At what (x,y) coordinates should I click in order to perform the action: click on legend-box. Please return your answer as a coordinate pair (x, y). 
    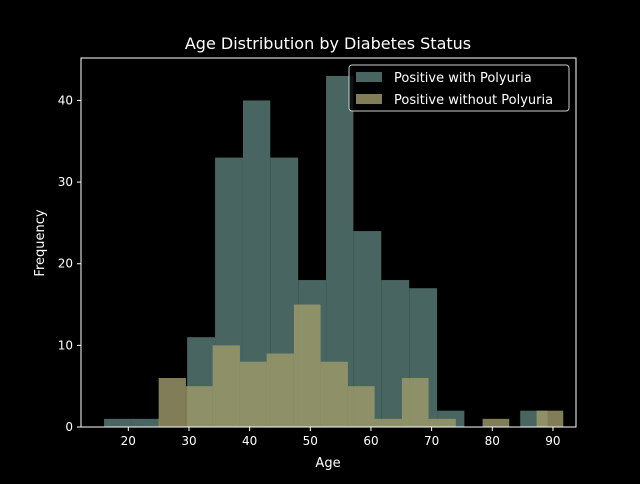
    Looking at the image, I should click on (459, 88).